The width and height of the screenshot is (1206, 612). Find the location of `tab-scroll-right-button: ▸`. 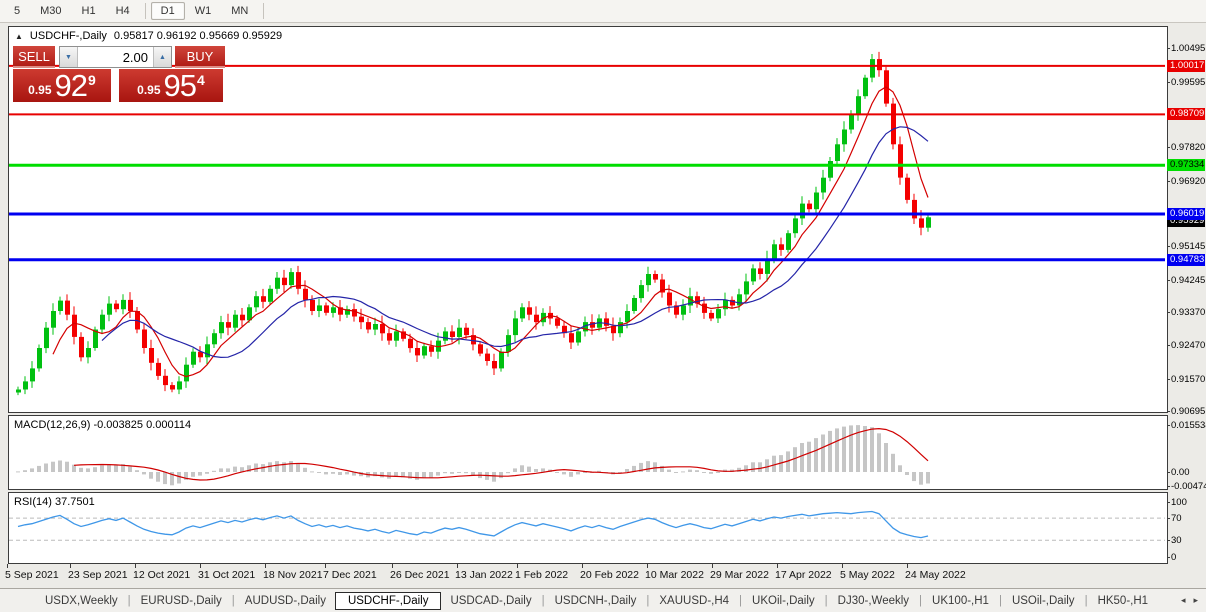

tab-scroll-right-button: ▸ is located at coordinates (1195, 600).